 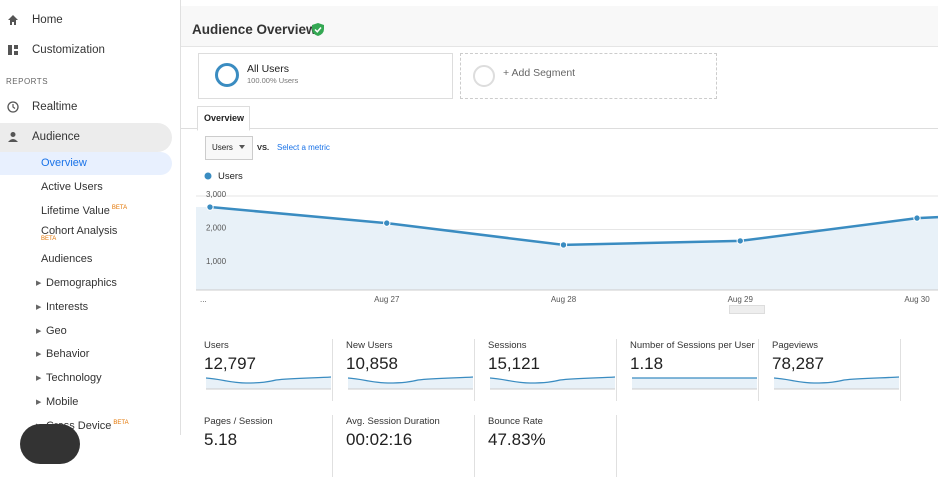 I want to click on chart-resize-handle, so click(x=747, y=309).